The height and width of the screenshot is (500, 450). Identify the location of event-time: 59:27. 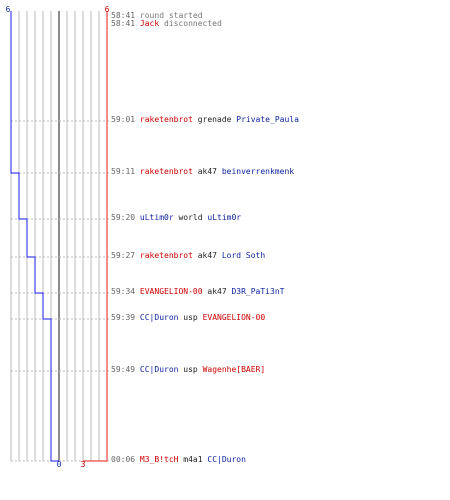
(123, 255).